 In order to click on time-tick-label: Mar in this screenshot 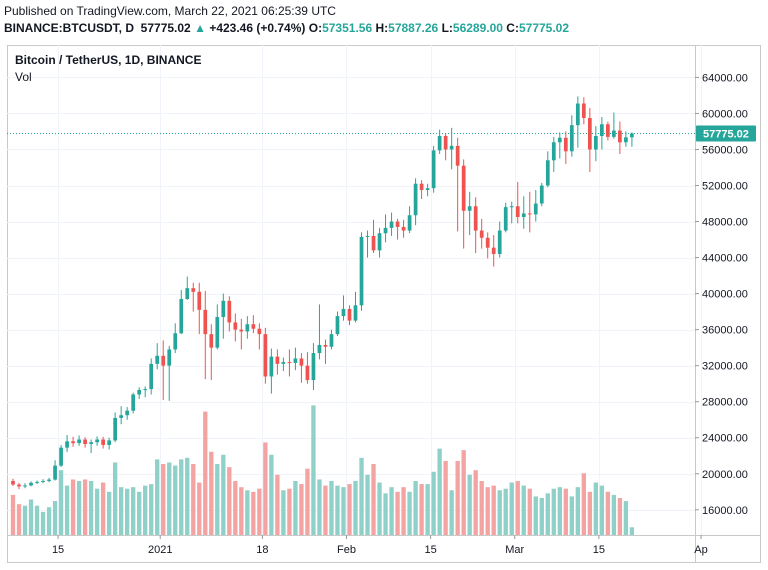, I will do `click(514, 550)`.